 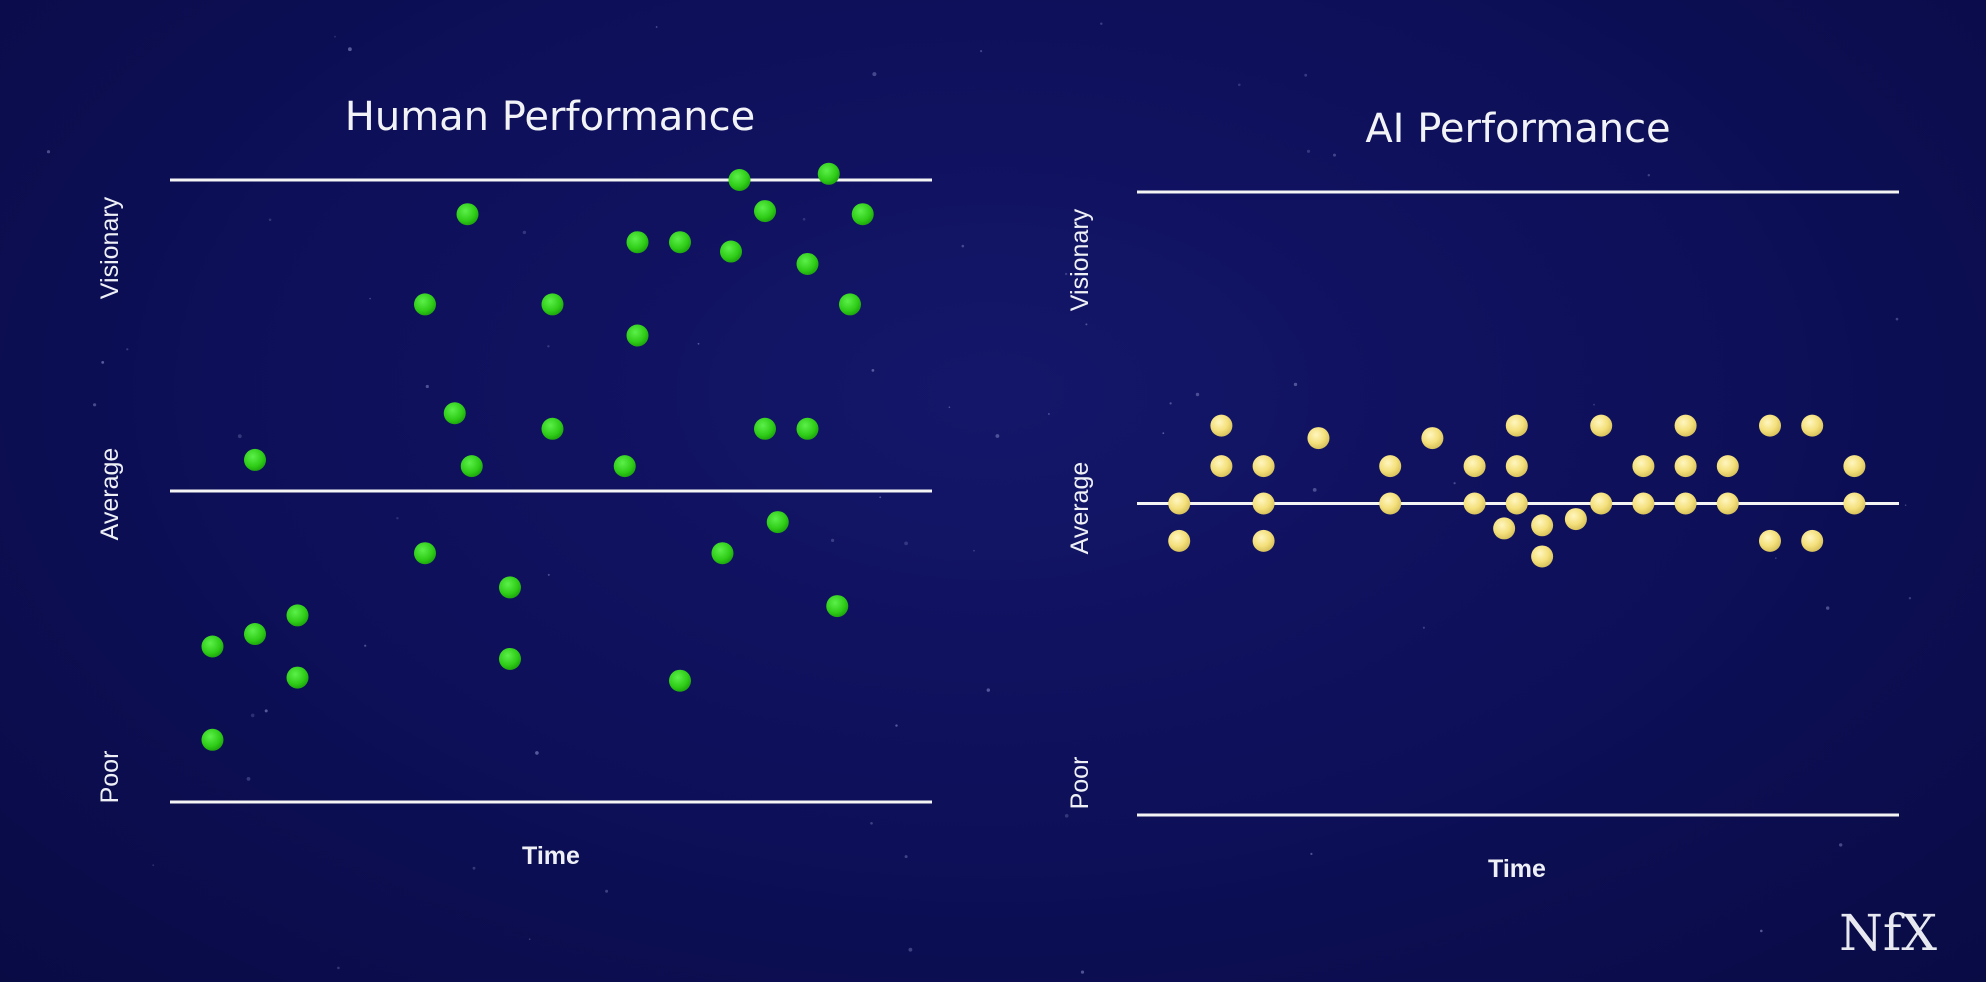 I want to click on nfx-logo: NfX, so click(x=1888, y=933).